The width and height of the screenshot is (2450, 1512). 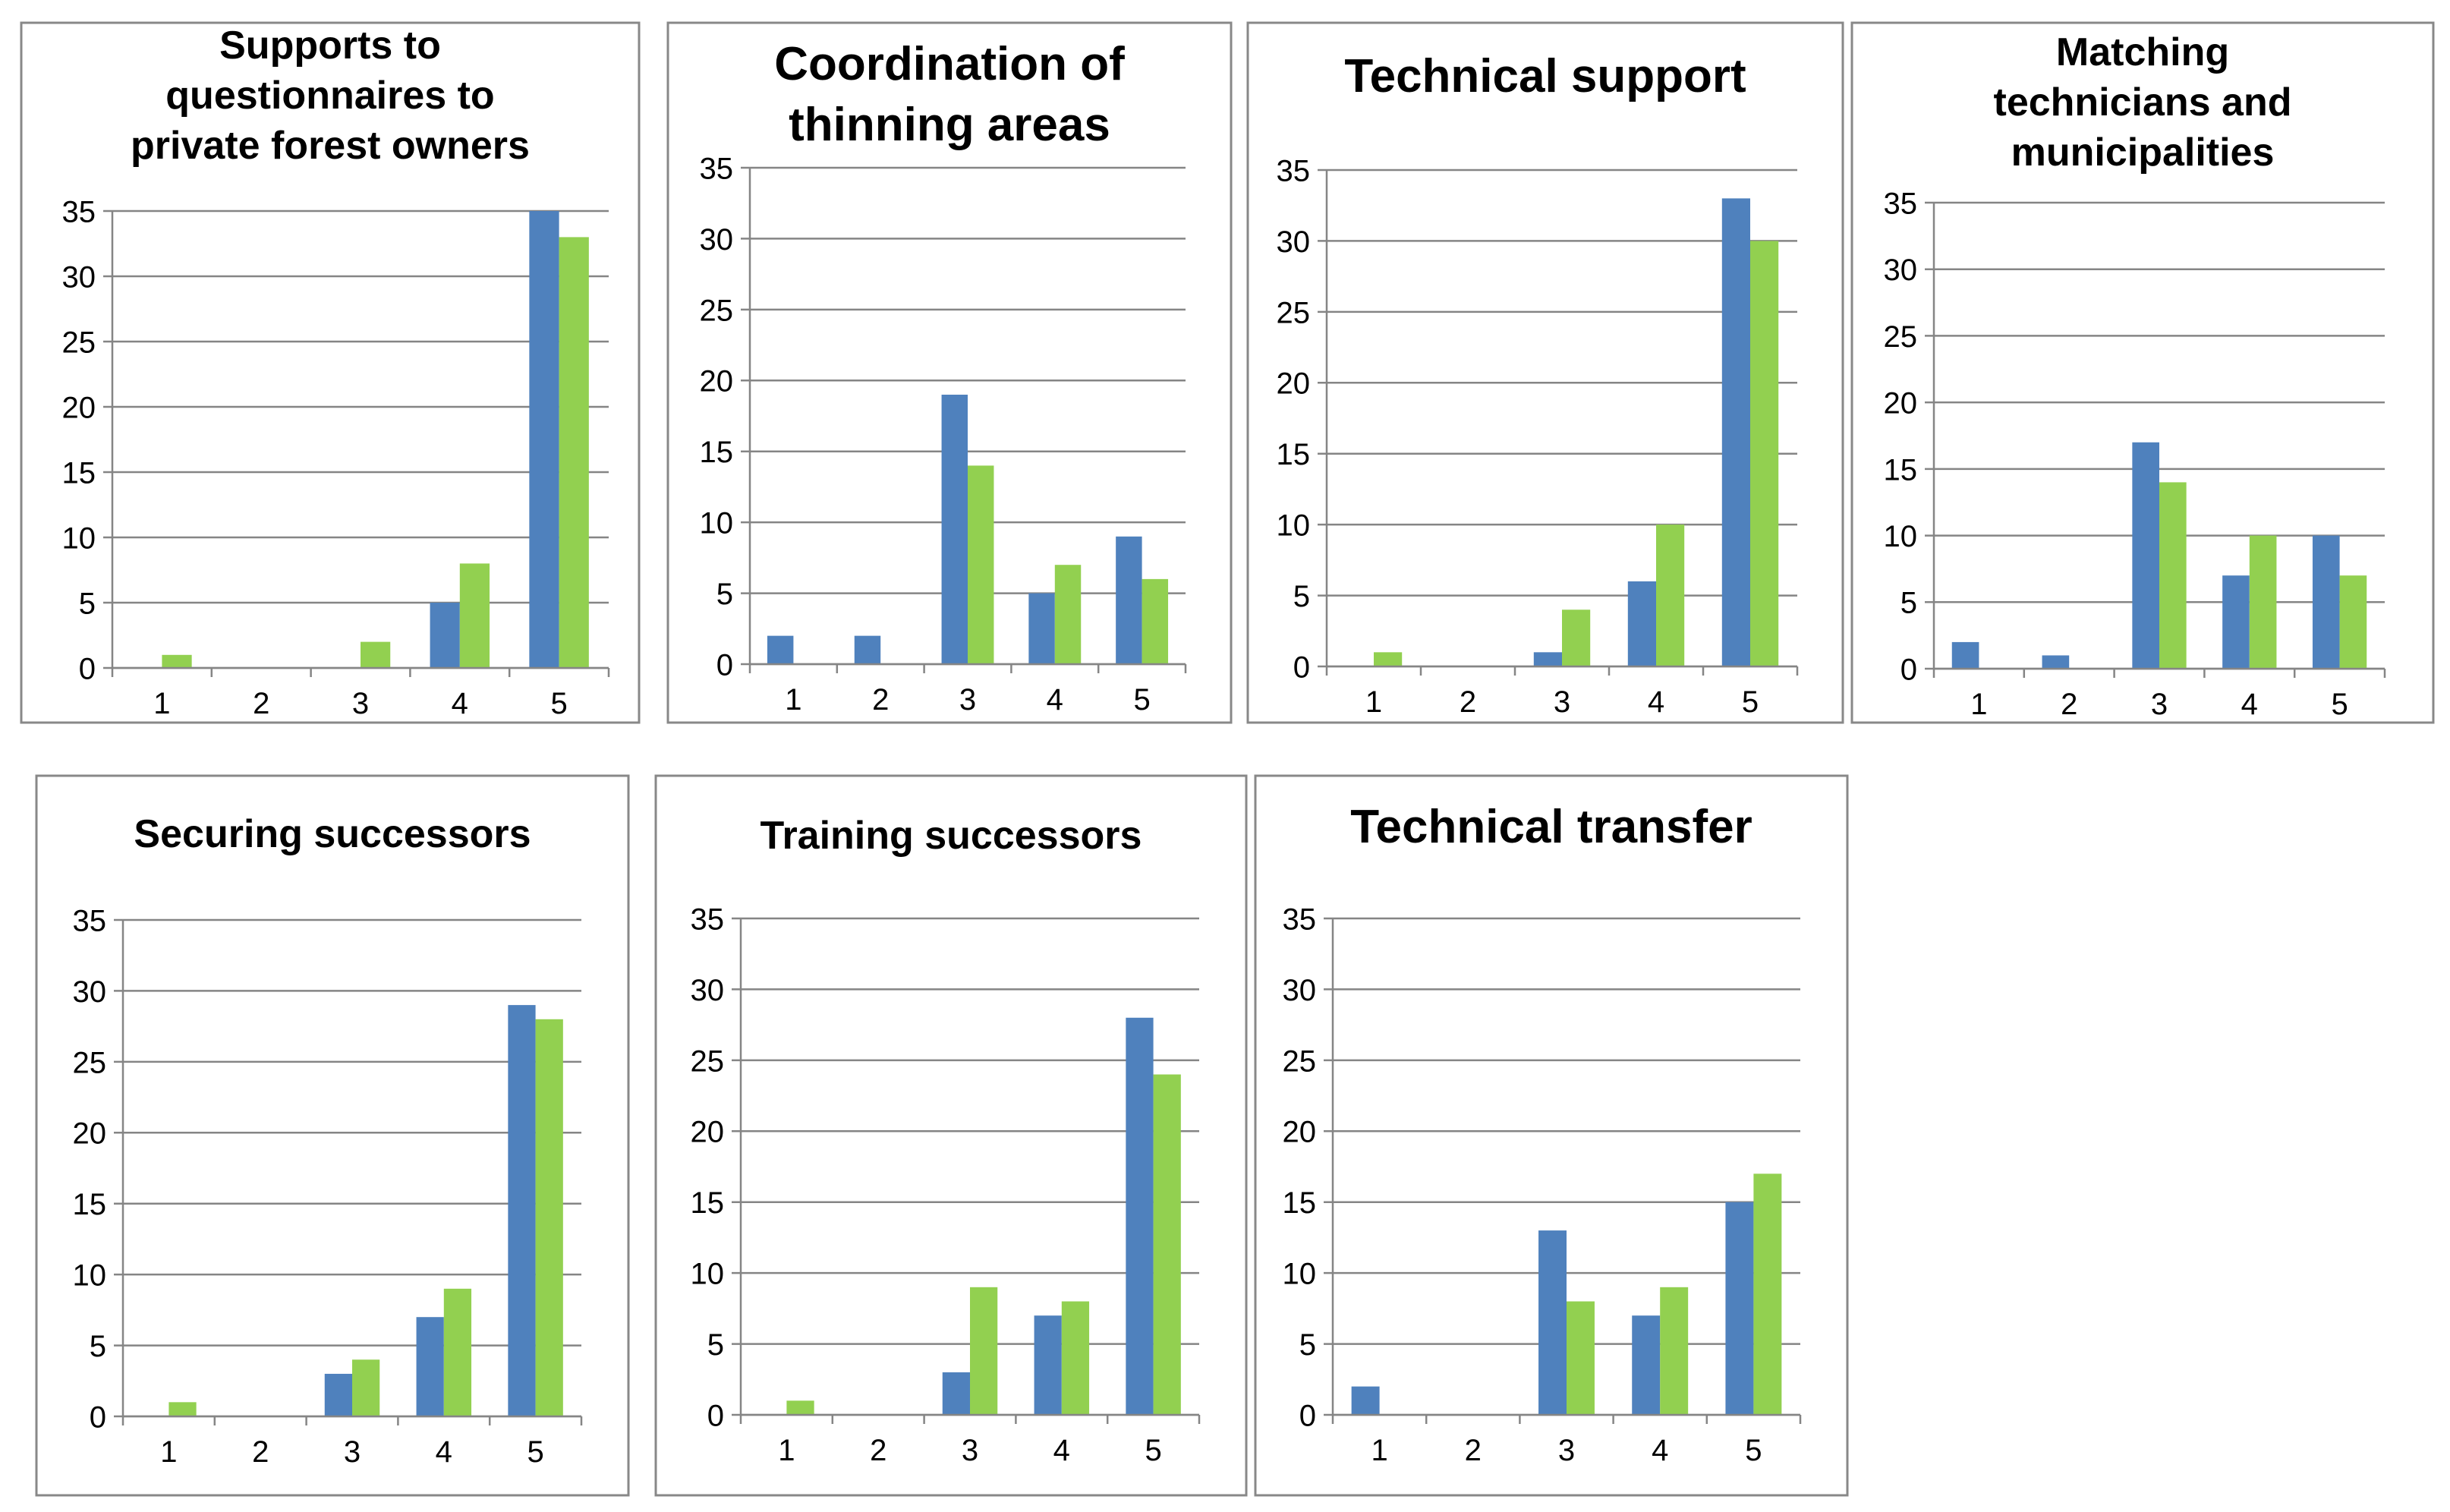 What do you see at coordinates (949, 64) in the screenshot?
I see `chart-title-line: Coordination of` at bounding box center [949, 64].